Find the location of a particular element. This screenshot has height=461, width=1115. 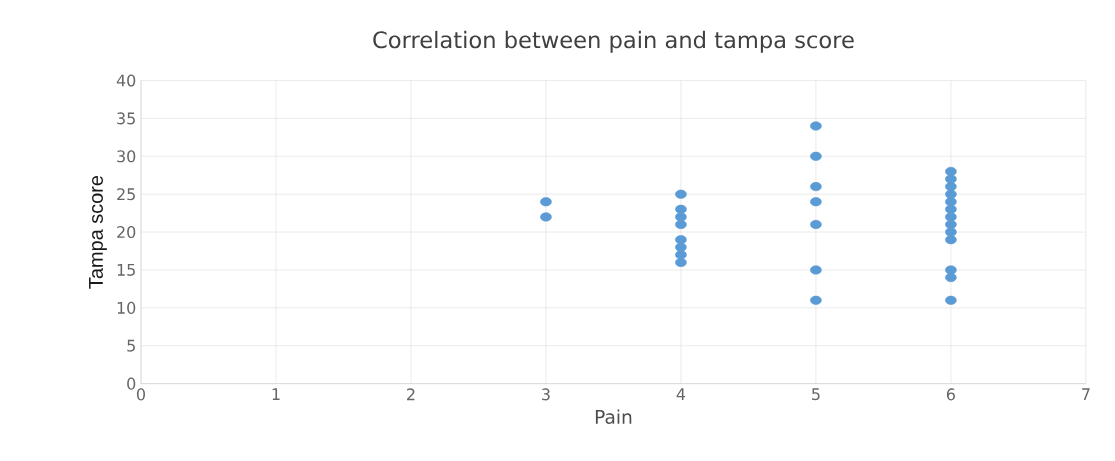

x-tick-label: 3 is located at coordinates (546, 394).